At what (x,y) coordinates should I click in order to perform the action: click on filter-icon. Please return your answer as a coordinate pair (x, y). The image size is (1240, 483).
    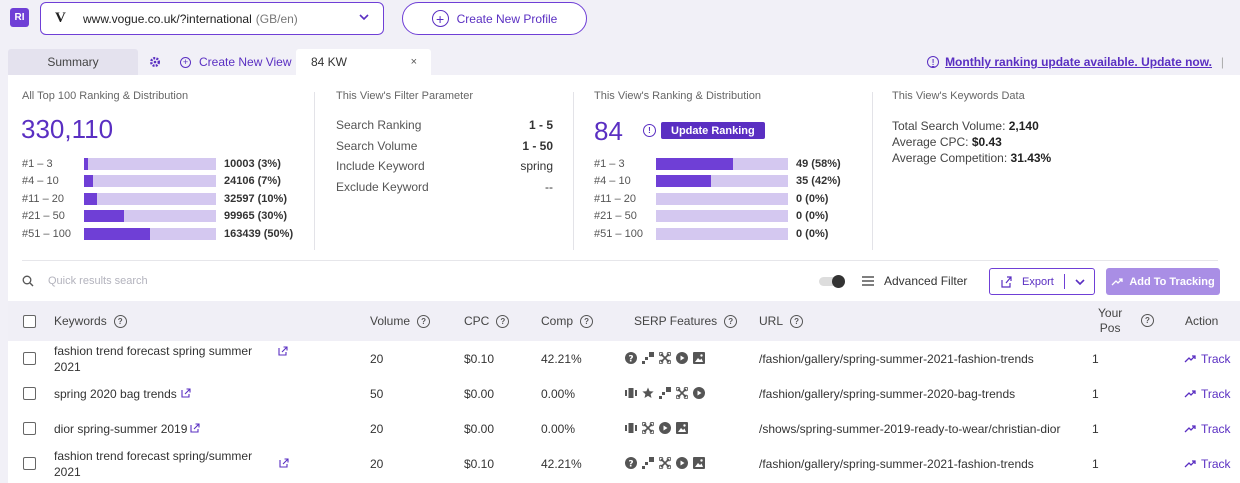
    Looking at the image, I should click on (868, 281).